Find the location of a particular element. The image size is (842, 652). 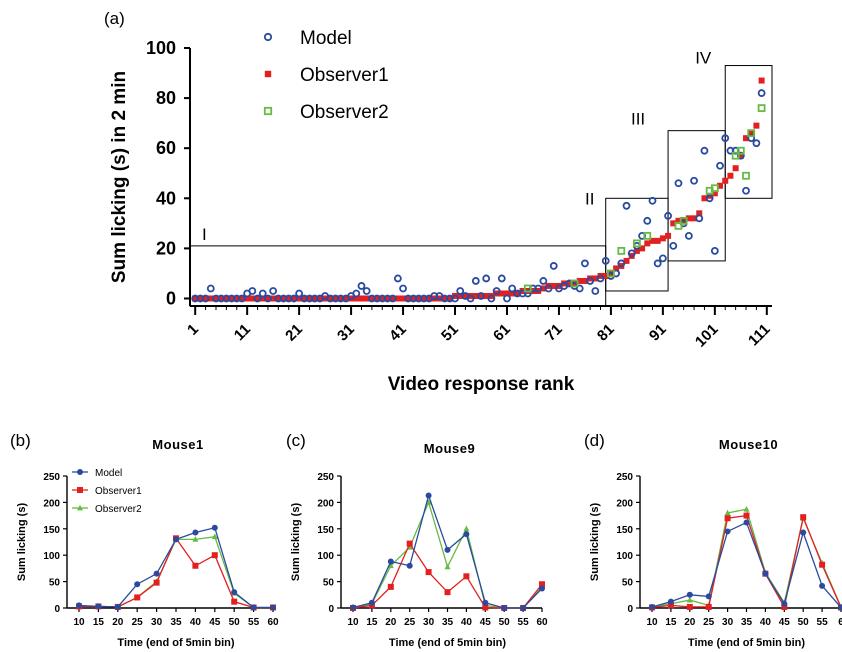

x-tick-label: 50 is located at coordinates (235, 622).